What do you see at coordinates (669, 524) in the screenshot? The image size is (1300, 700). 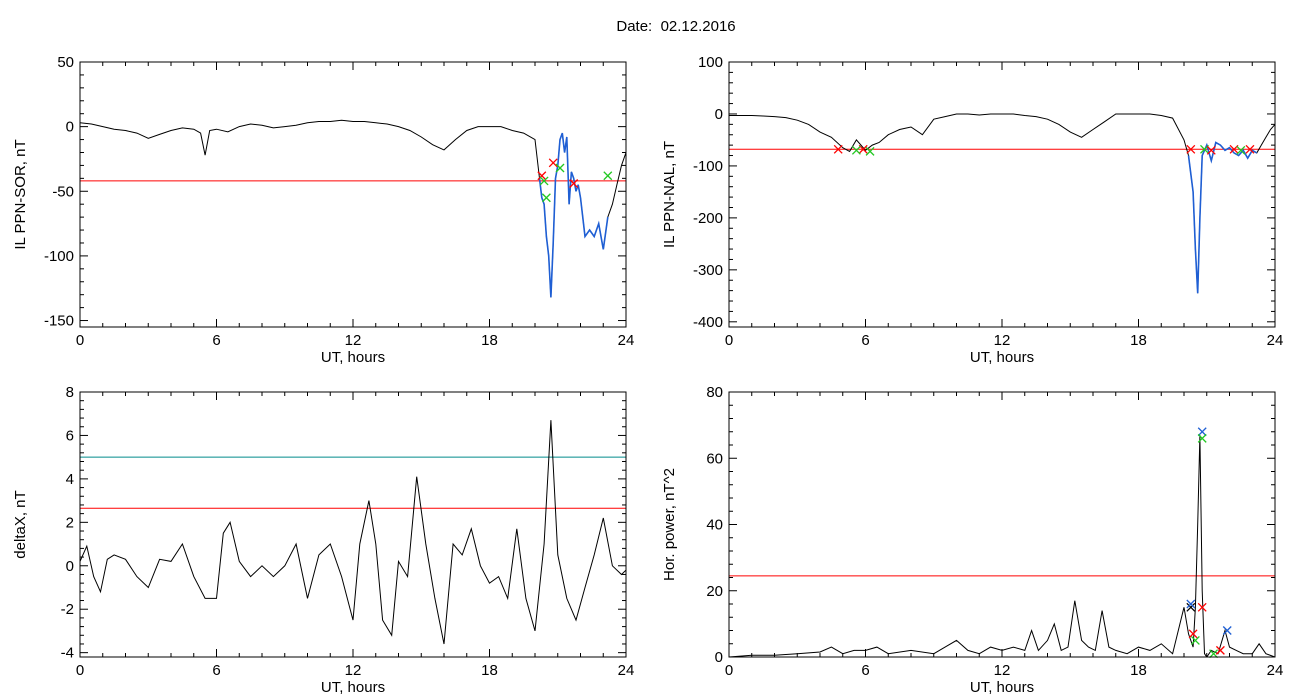 I see `y-axis-title: Hor. power, nT^2` at bounding box center [669, 524].